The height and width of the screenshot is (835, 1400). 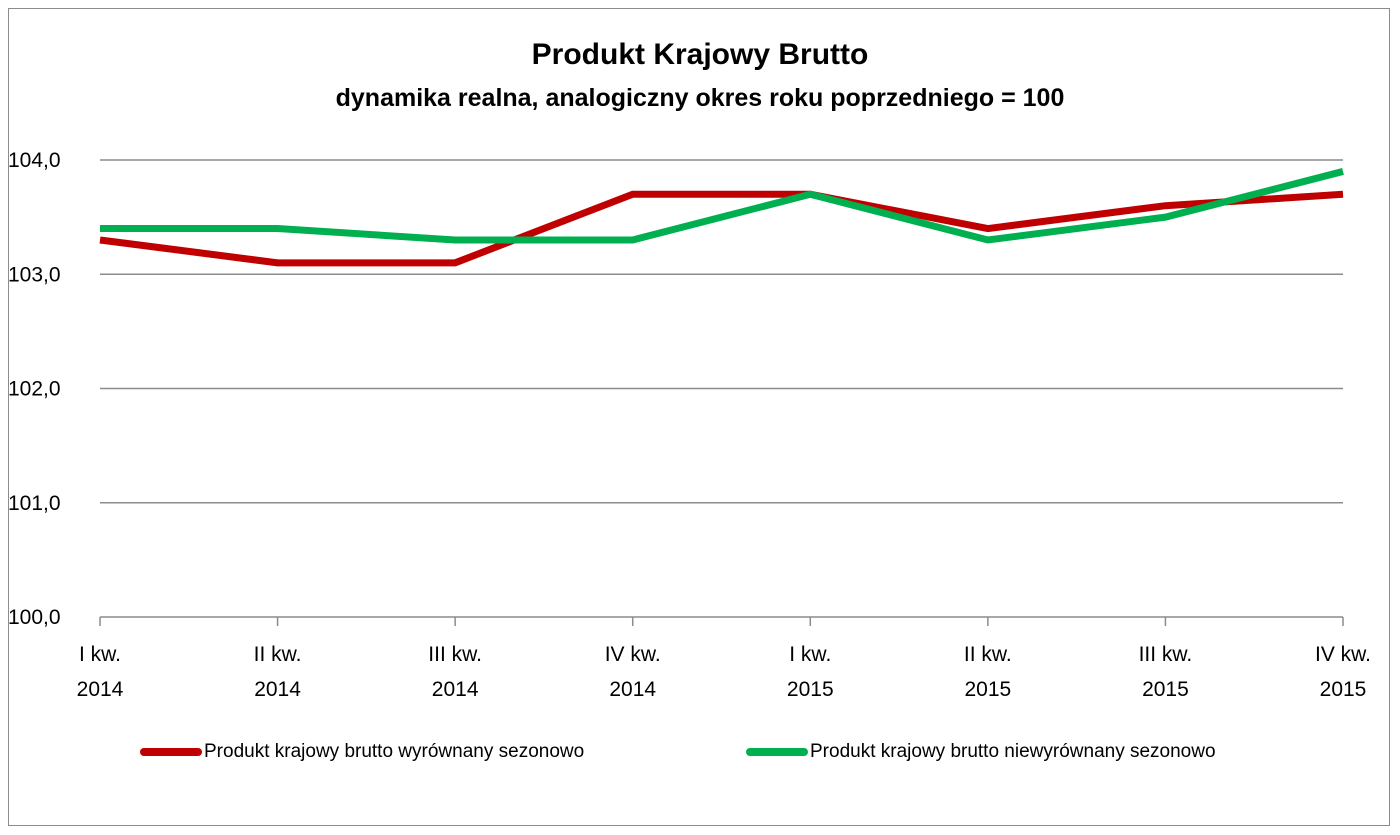 I want to click on legend-swatch-red, so click(x=171, y=752).